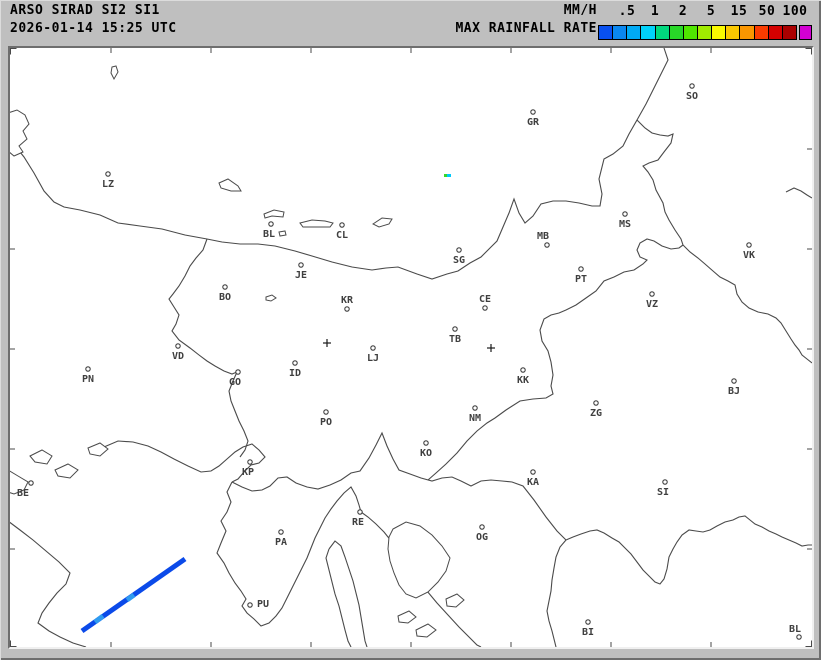 This screenshot has height=660, width=821. What do you see at coordinates (683, 11) in the screenshot?
I see `scale-tick-label: 2` at bounding box center [683, 11].